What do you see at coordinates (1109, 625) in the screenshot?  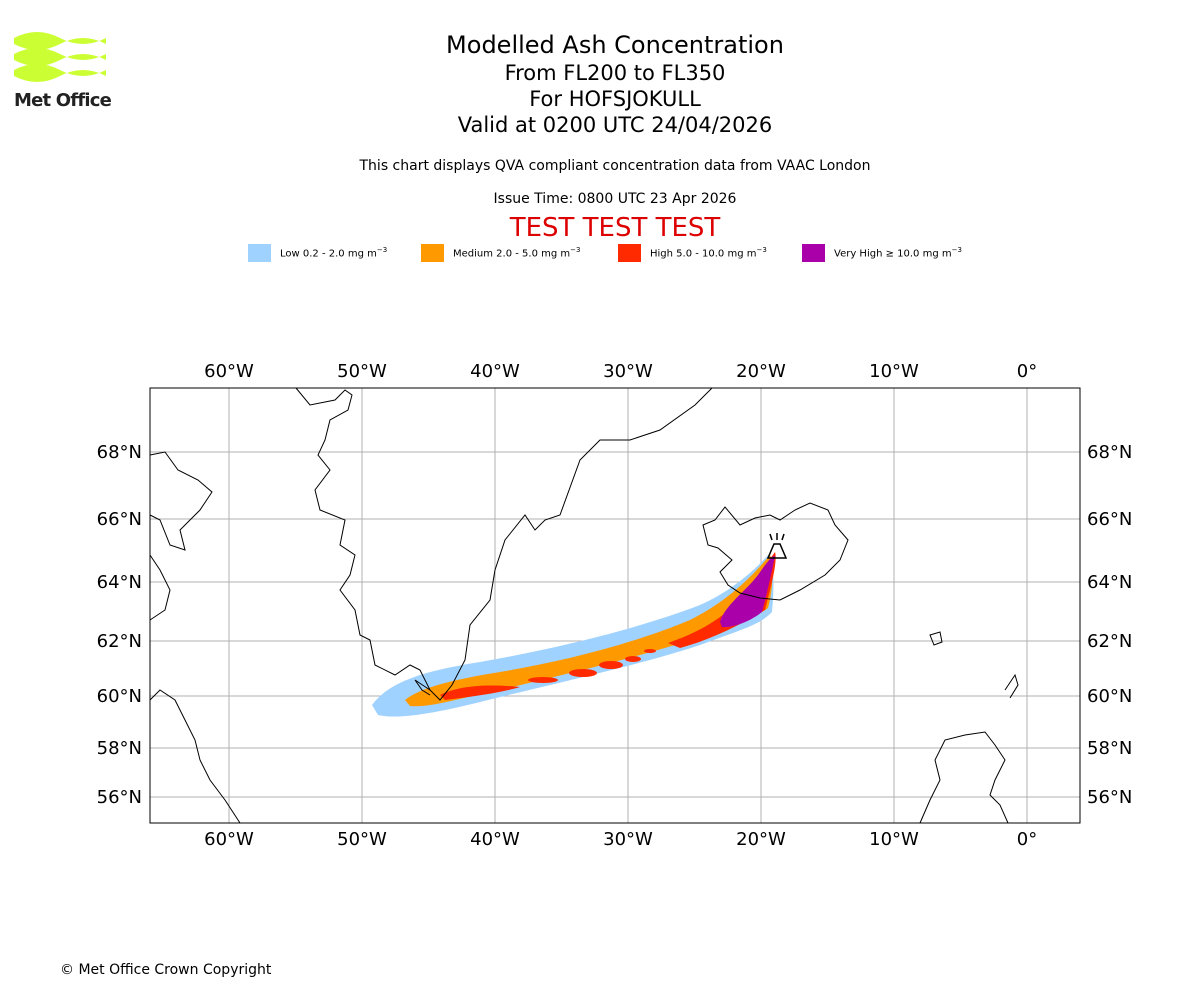 I see `lat-labels-right: 68°N 66°N 64°N 62°N 60°N 58°N 56°N` at bounding box center [1109, 625].